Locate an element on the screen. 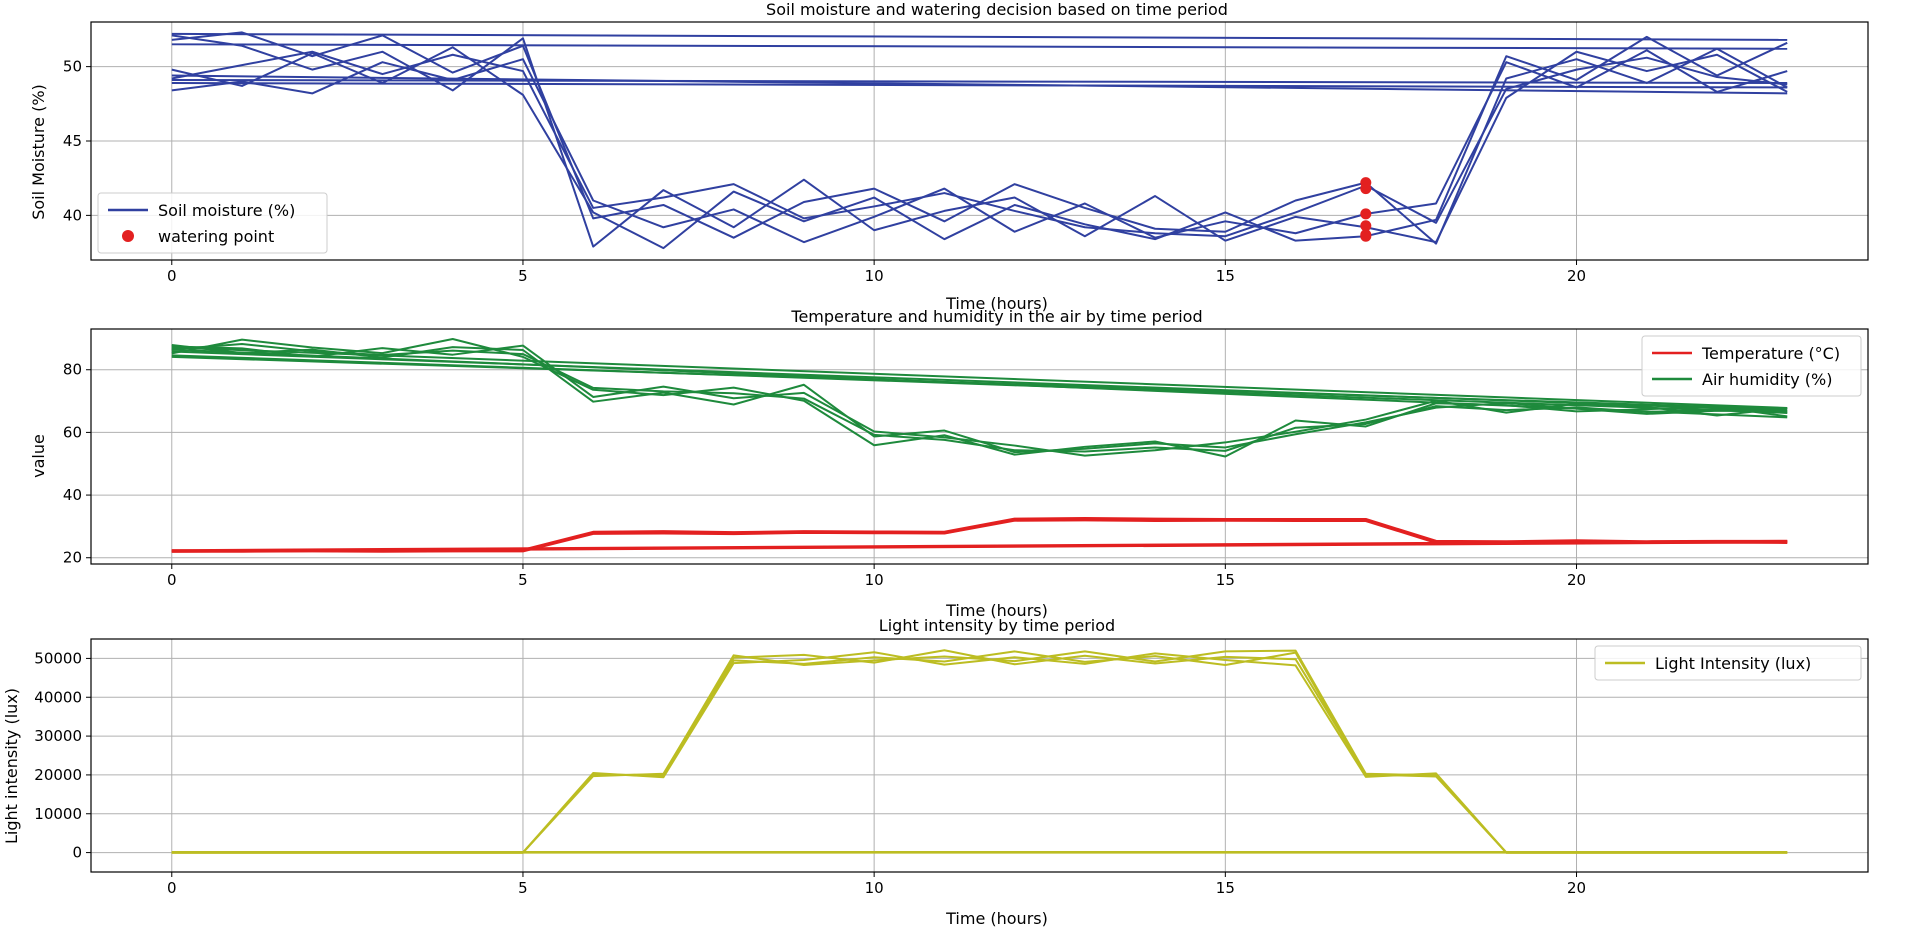 The height and width of the screenshot is (931, 1905). light-x-tick-label: 5 is located at coordinates (523, 888).